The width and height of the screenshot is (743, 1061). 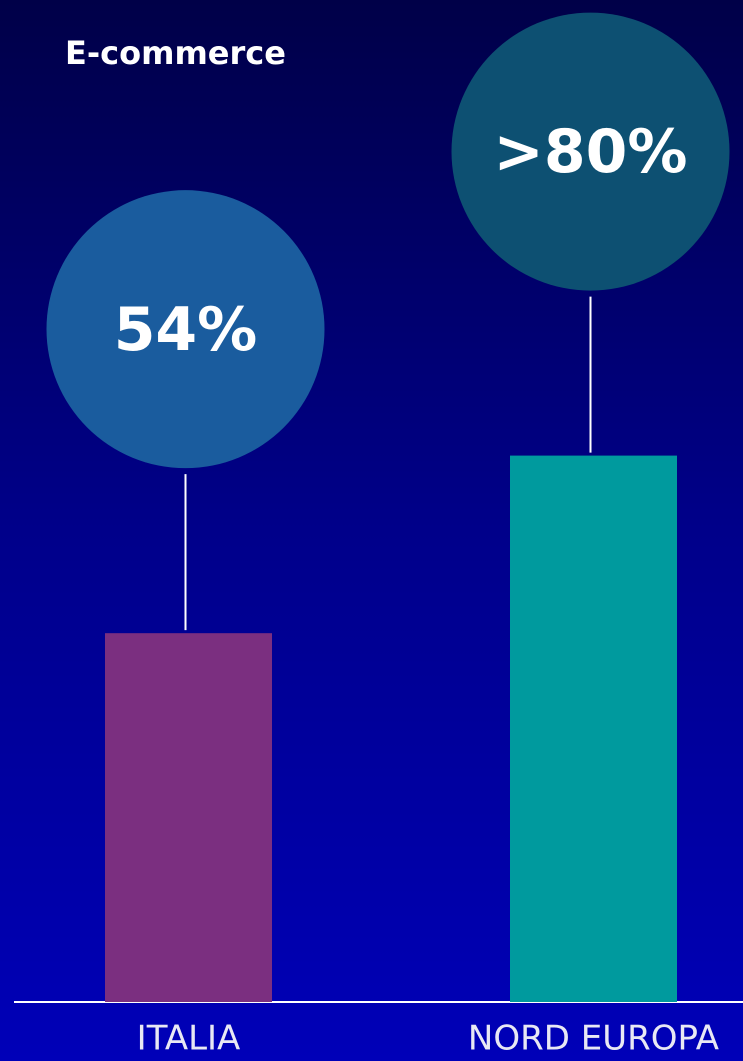 What do you see at coordinates (175, 53) in the screenshot?
I see `chart-title: E-commerce` at bounding box center [175, 53].